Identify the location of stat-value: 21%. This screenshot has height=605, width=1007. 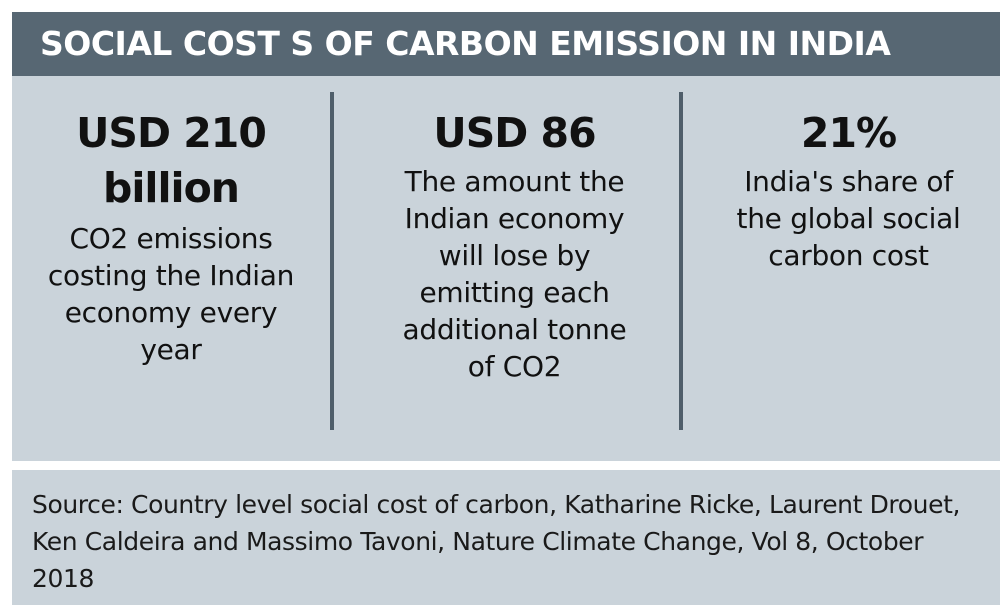
(848, 133).